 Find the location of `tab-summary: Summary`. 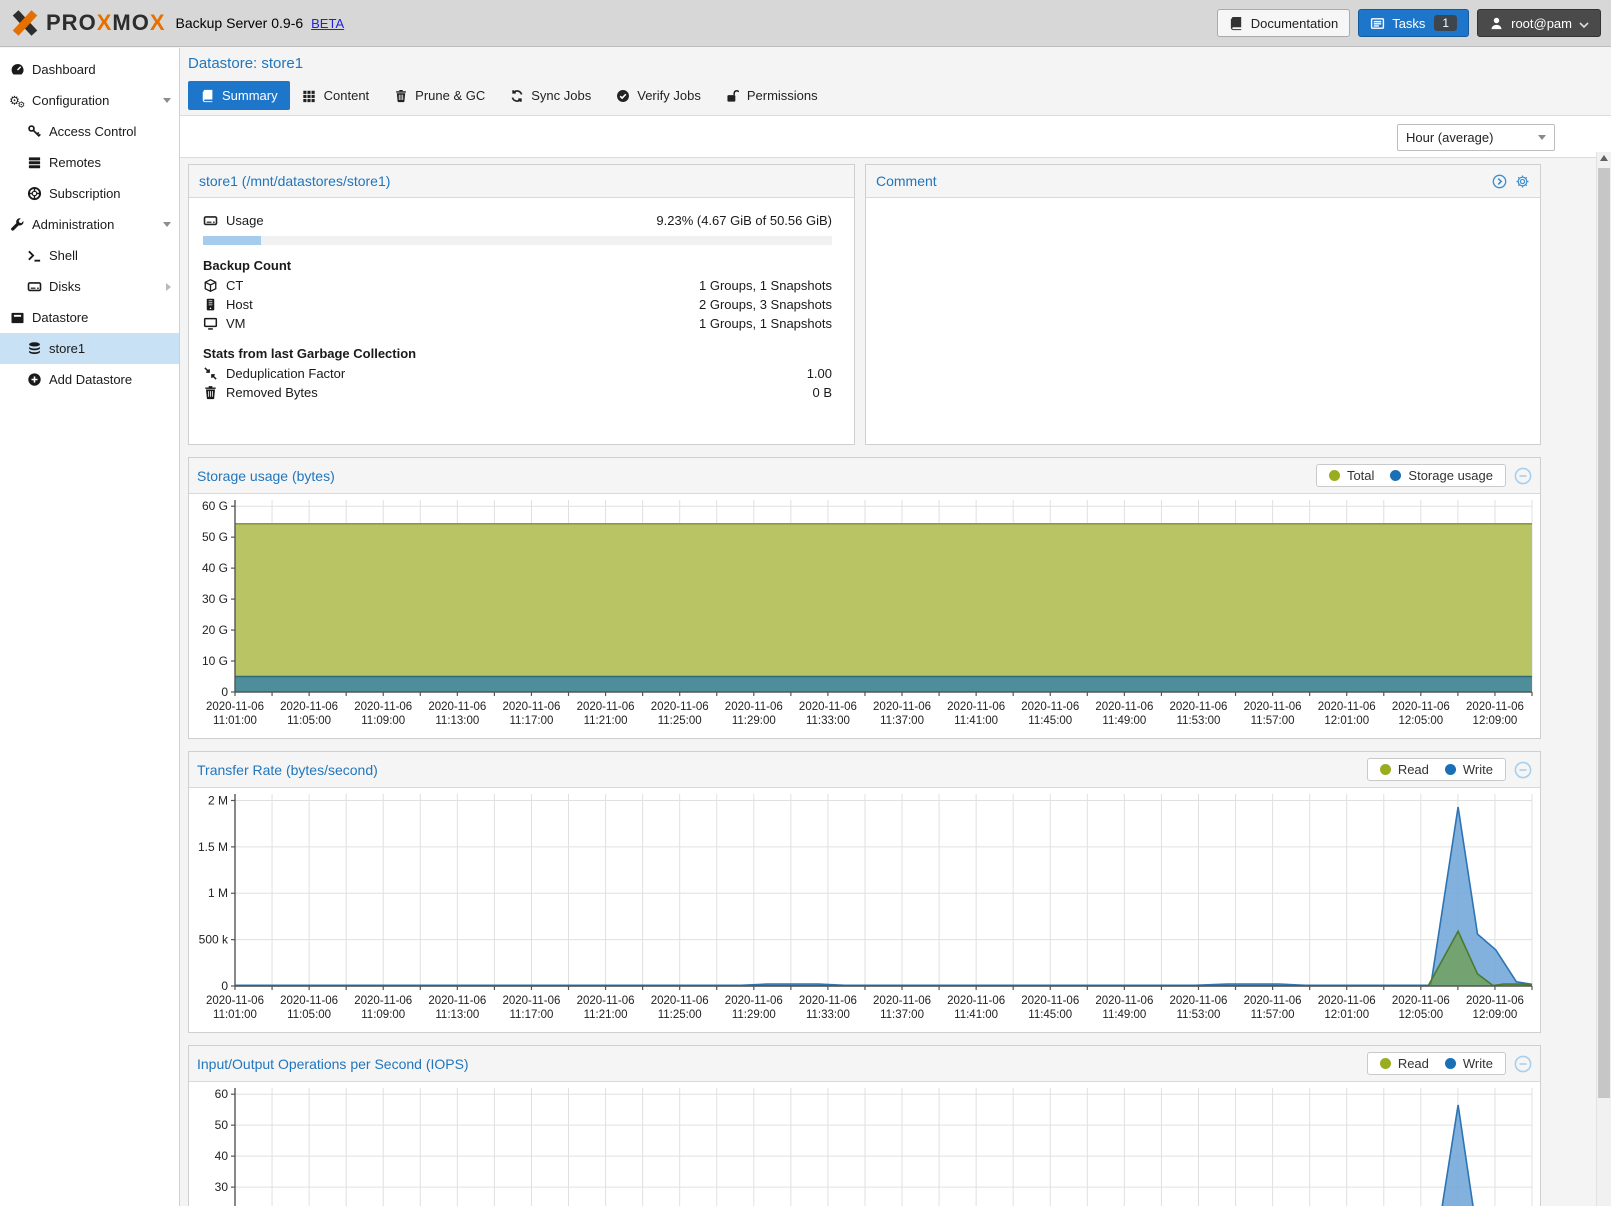

tab-summary: Summary is located at coordinates (239, 95).